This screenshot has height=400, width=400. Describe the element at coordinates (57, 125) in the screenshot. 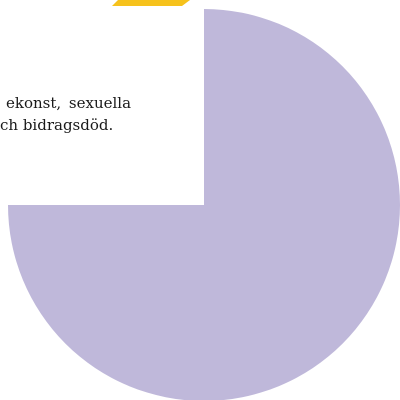

I see `excerpt-line-2: ch bidragsdöd.` at that location.